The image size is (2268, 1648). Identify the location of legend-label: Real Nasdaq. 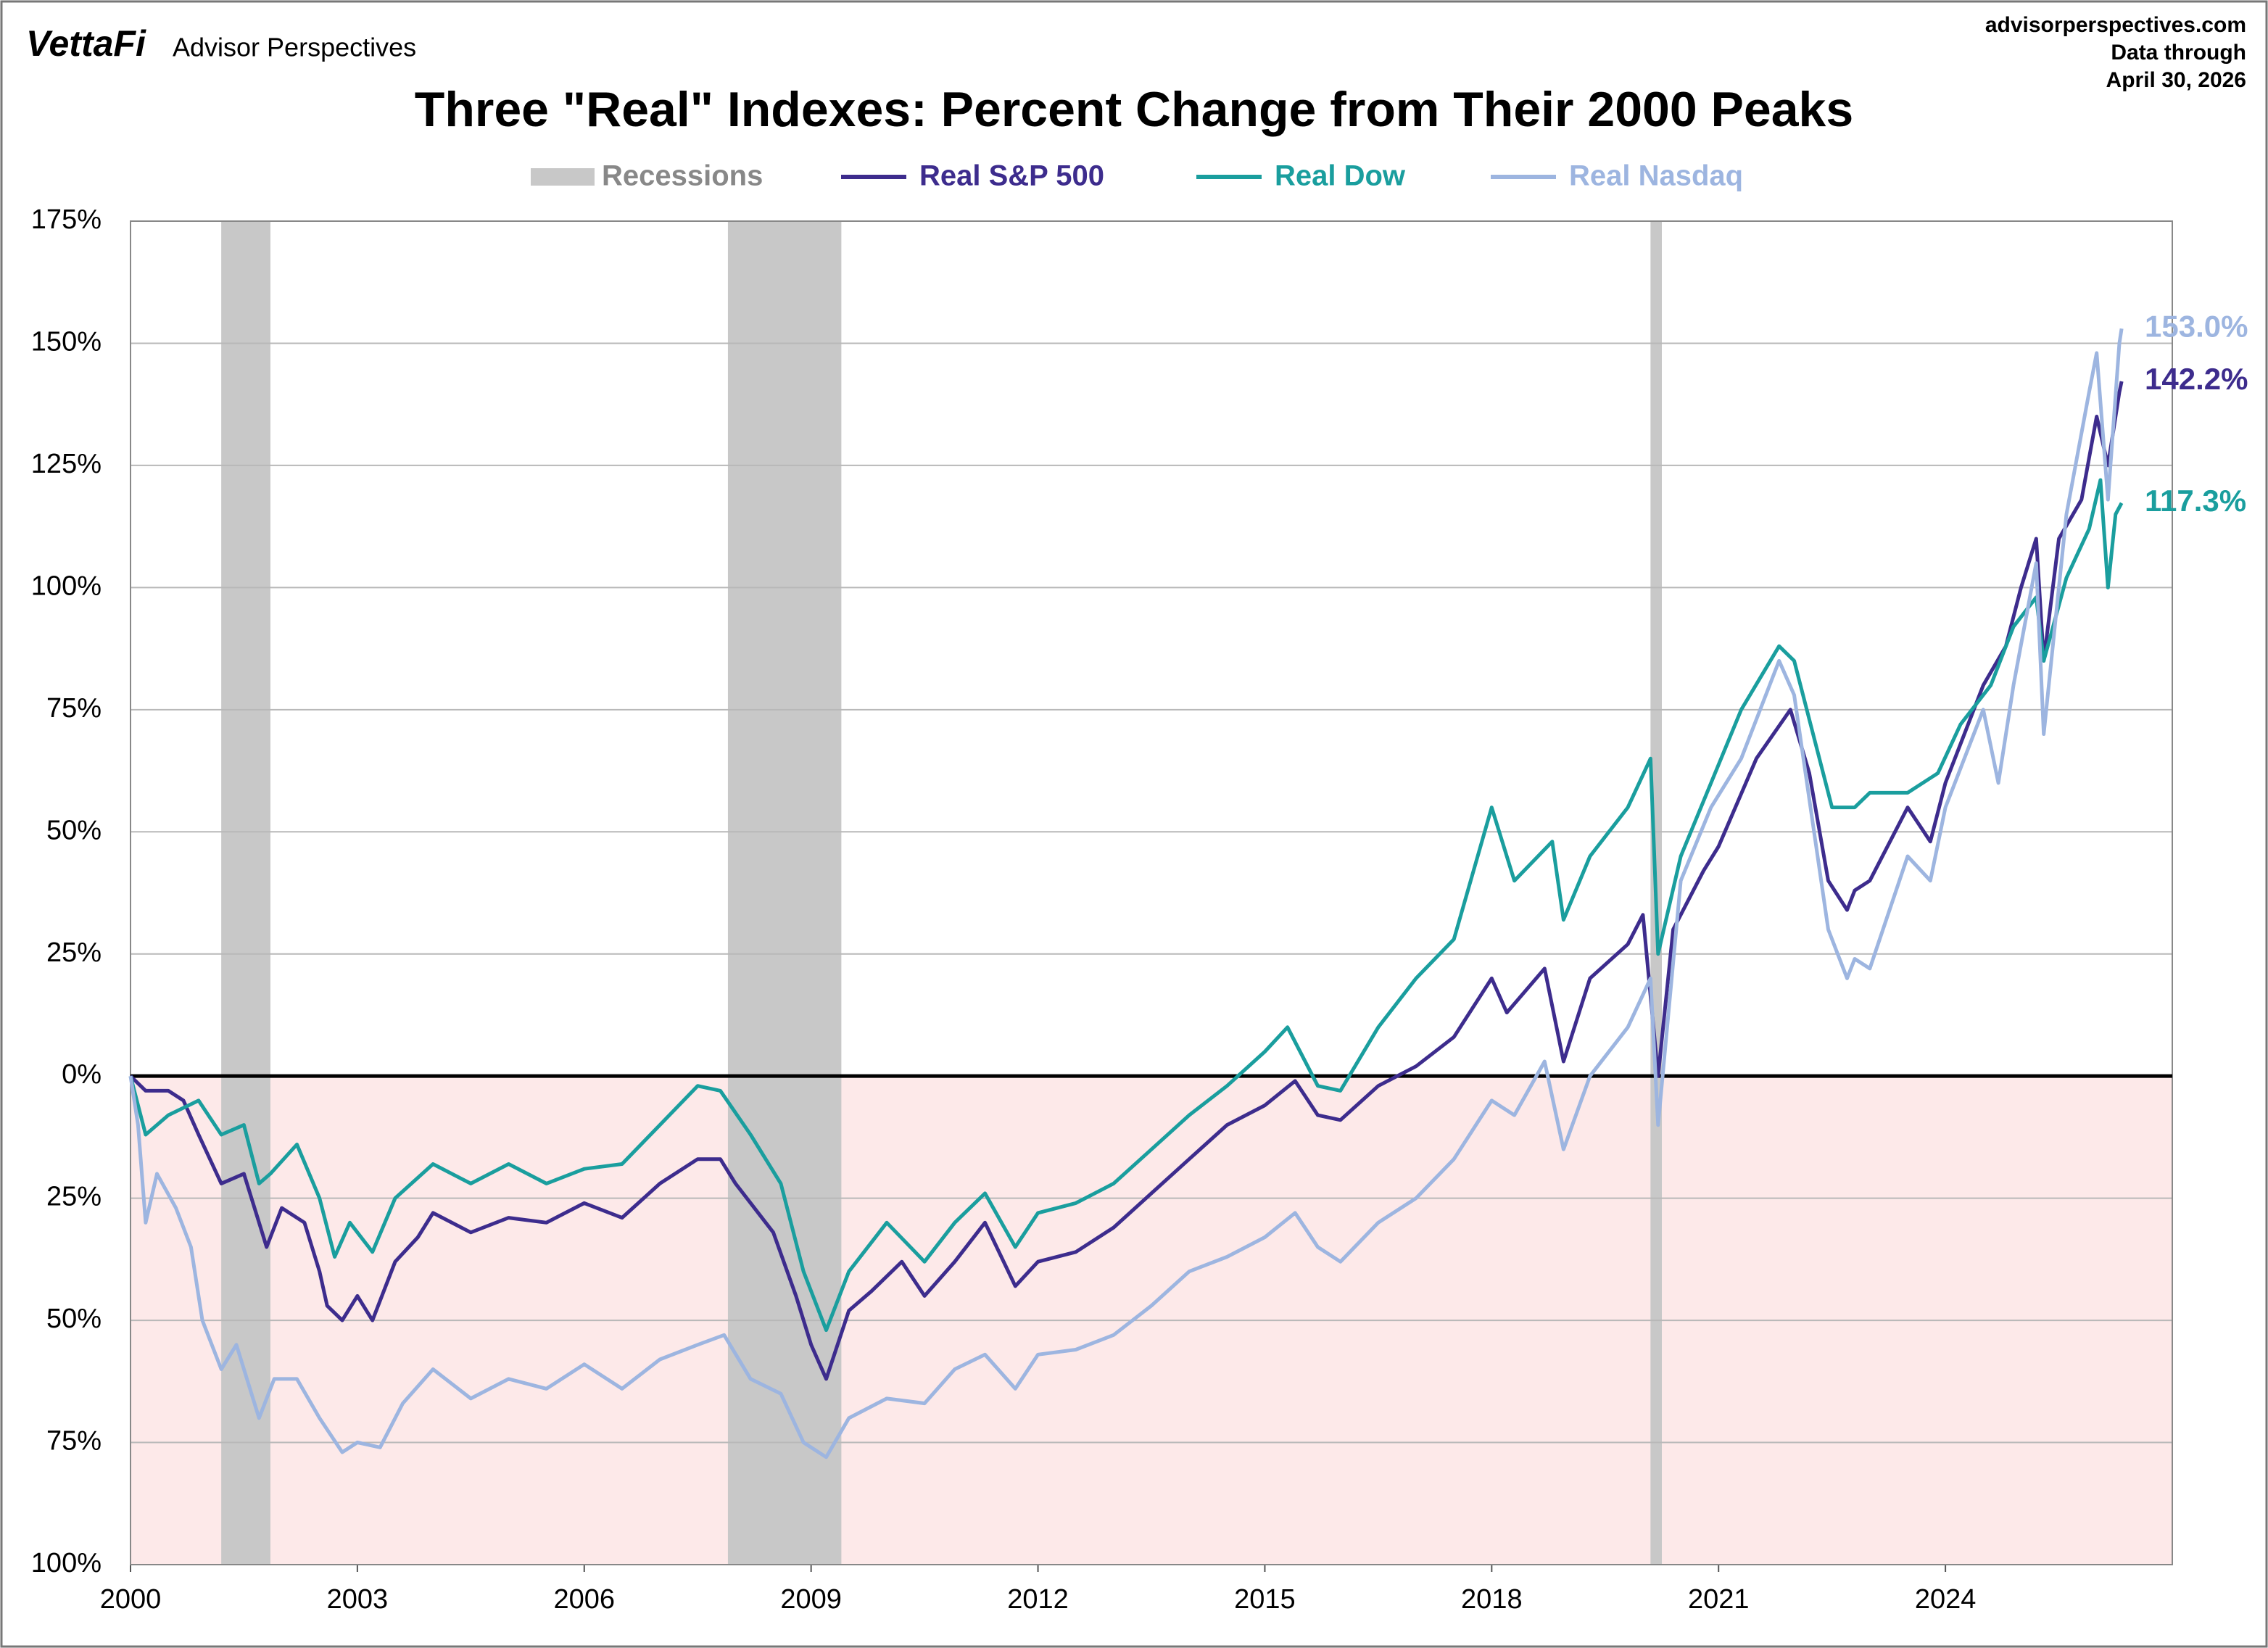
(1656, 176).